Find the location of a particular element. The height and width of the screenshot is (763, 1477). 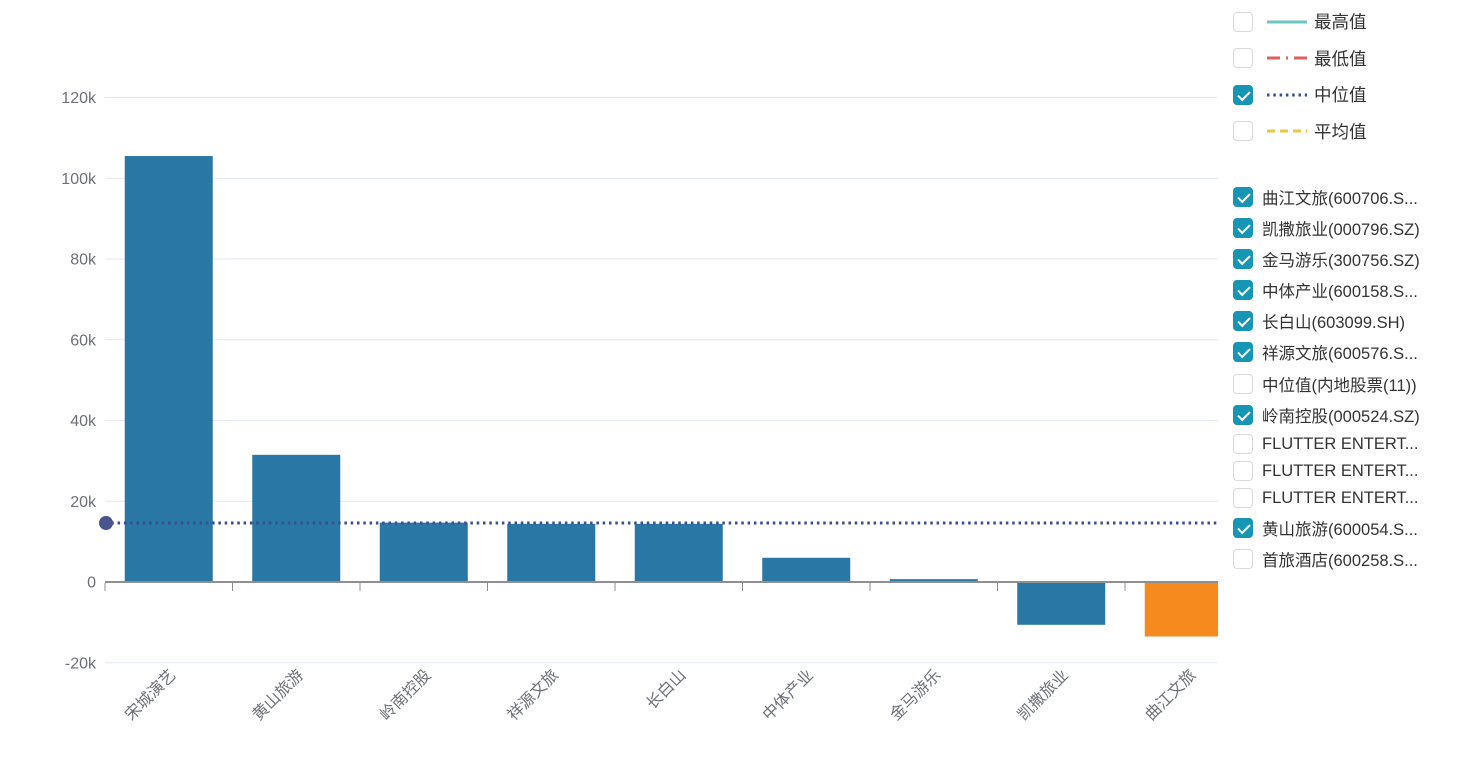

x-axis-label: 黄山旅游 is located at coordinates (278, 695).